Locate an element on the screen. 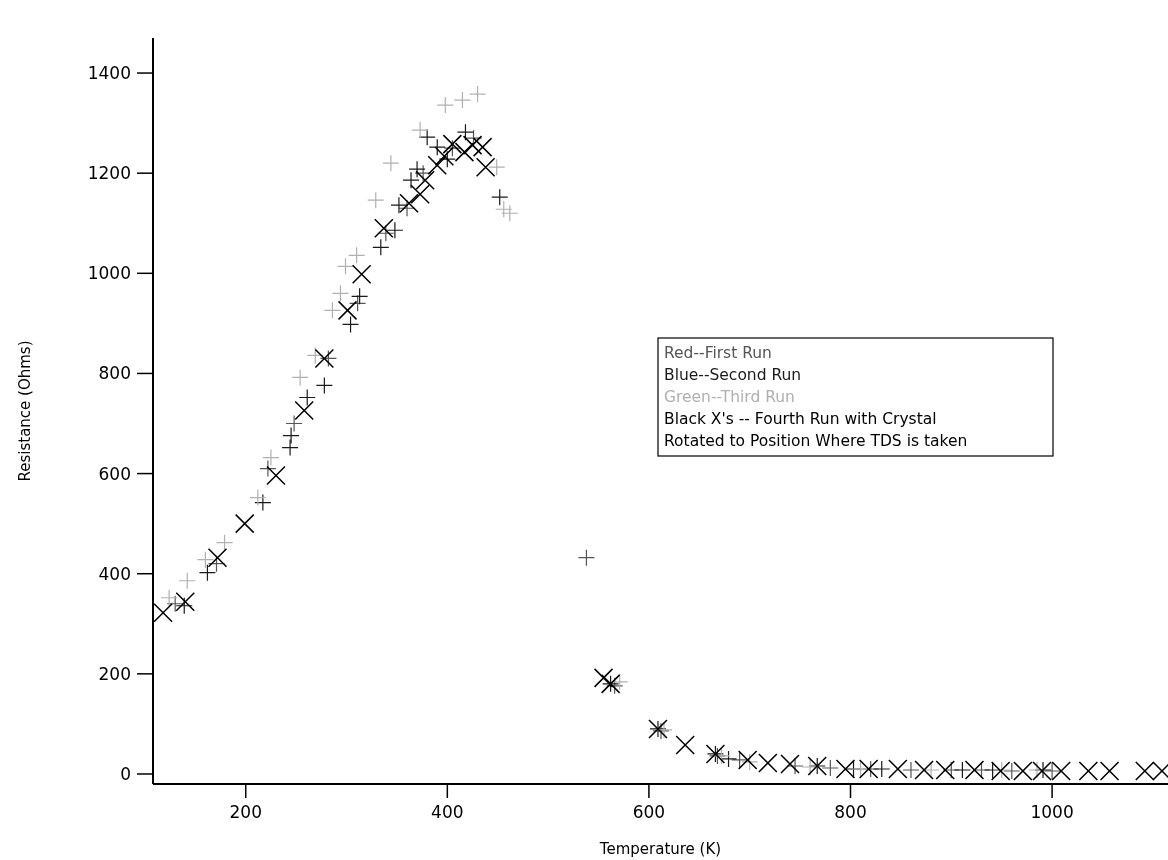 This screenshot has height=860, width=1168. x-tick-label: 800 is located at coordinates (850, 812).